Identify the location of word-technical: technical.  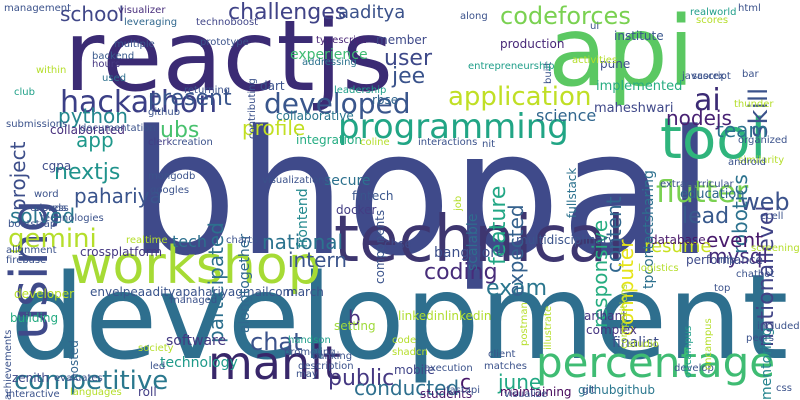
(479, 240).